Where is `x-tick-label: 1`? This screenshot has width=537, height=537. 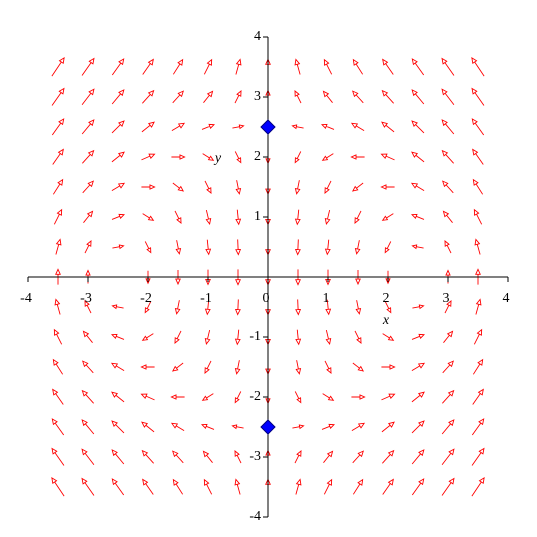
x-tick-label: 1 is located at coordinates (326, 298).